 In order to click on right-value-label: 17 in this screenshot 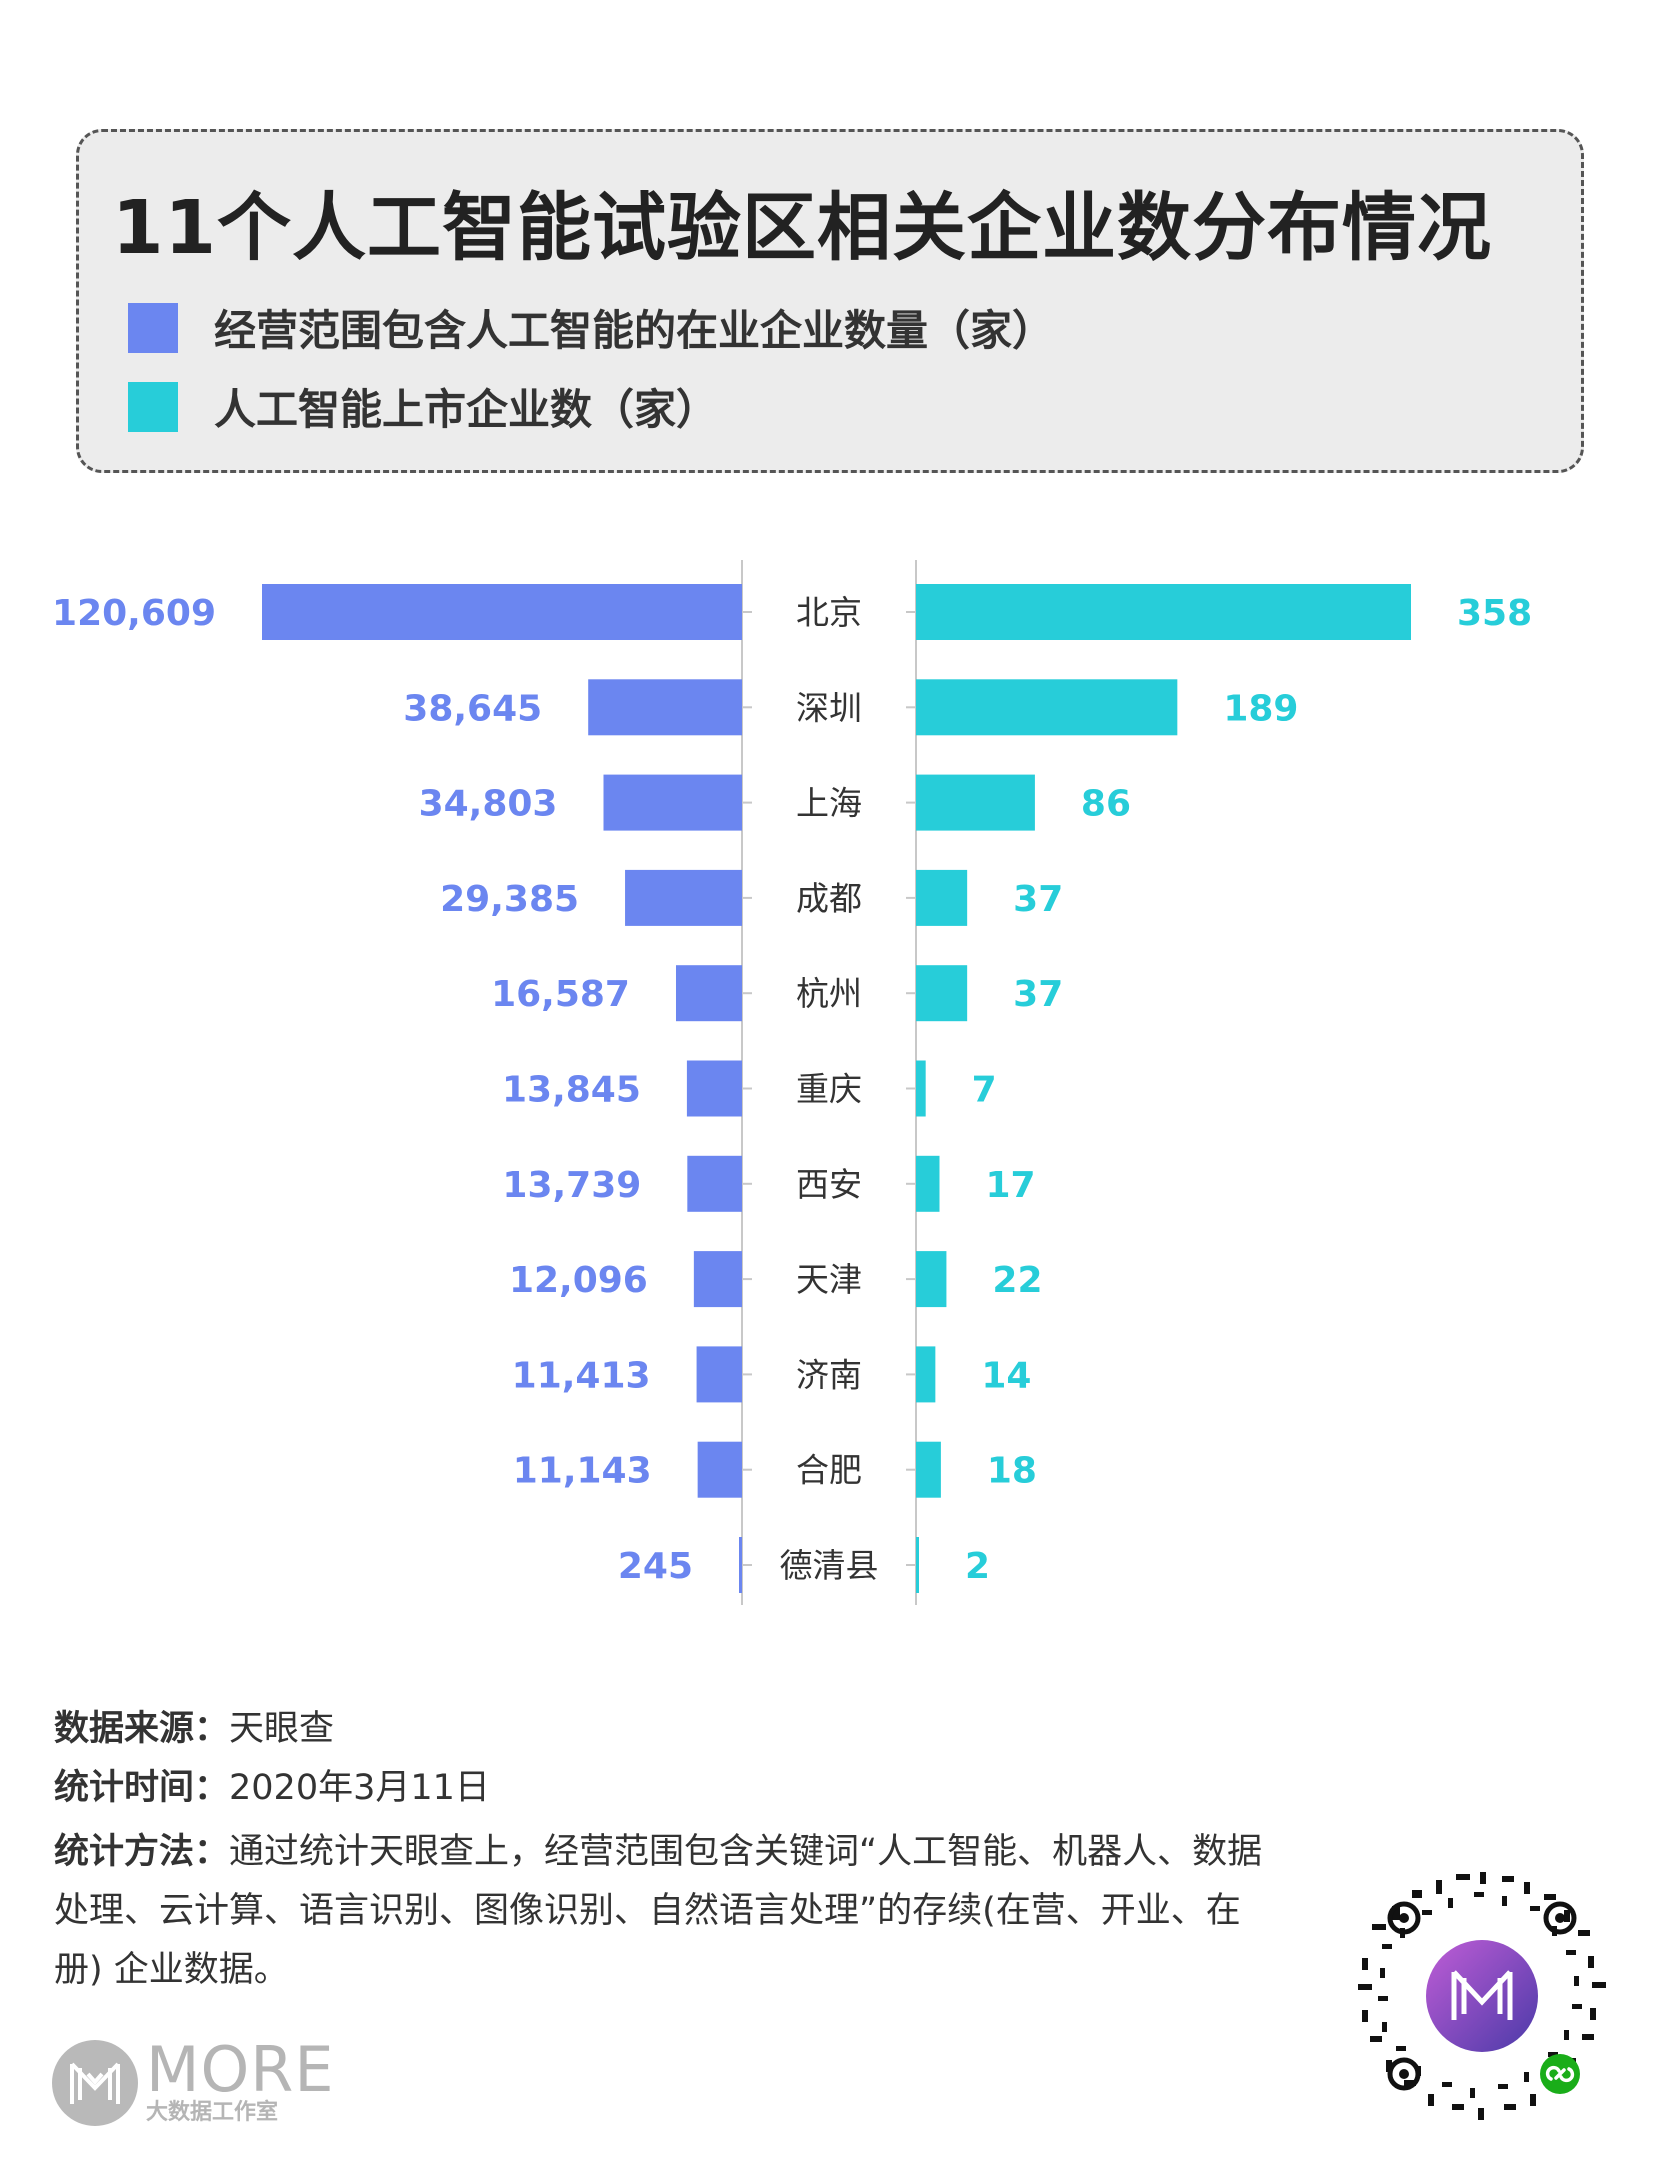, I will do `click(1011, 1185)`.